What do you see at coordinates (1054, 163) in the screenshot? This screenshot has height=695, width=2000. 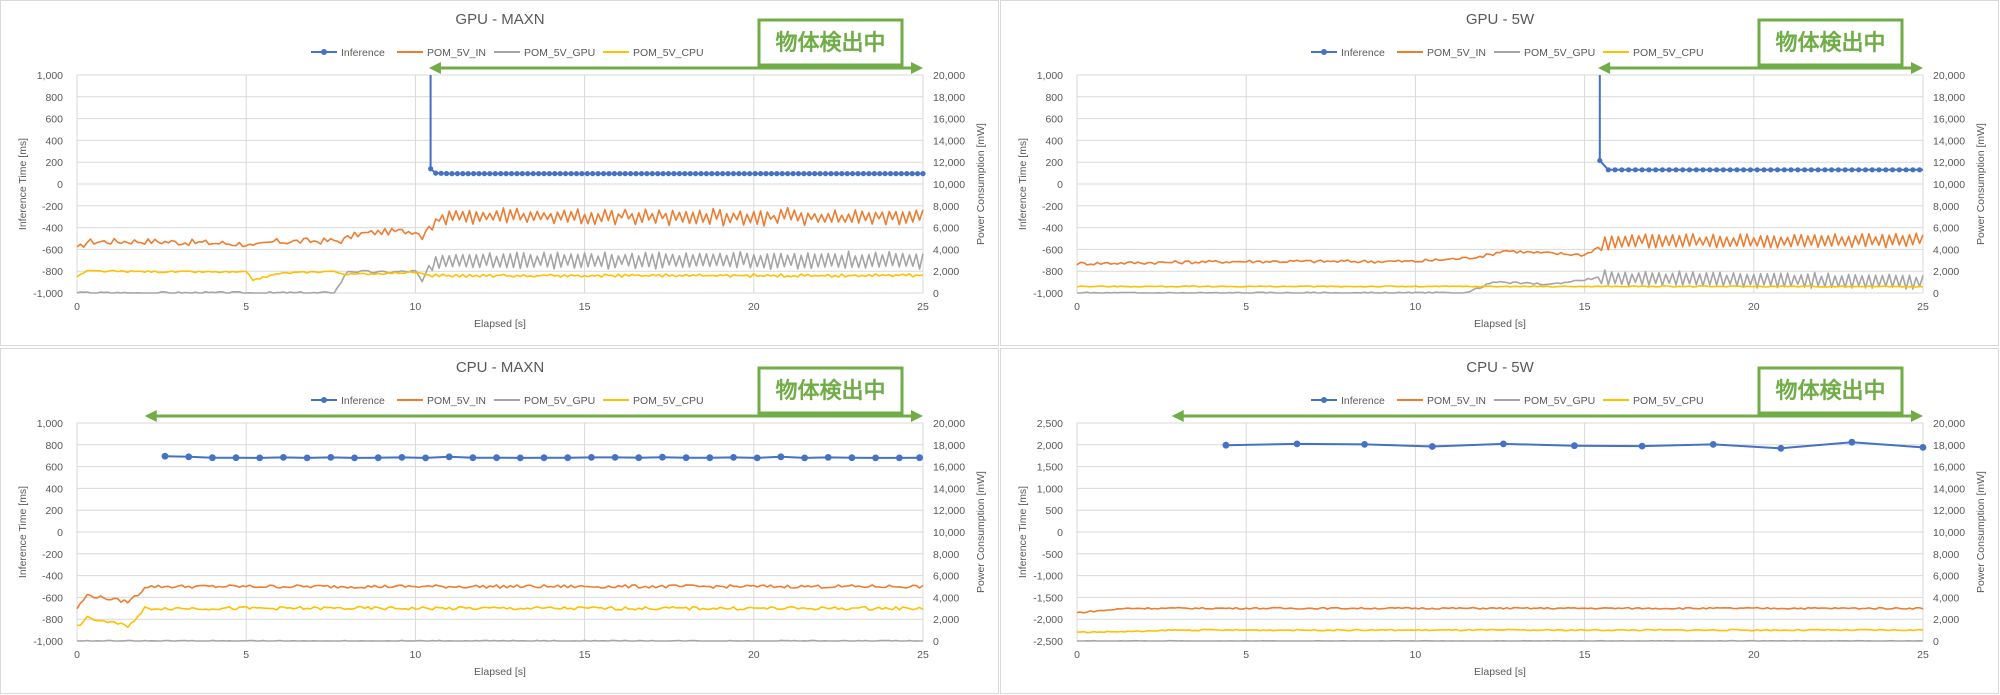 I see `y-left-tick-label: 200` at bounding box center [1054, 163].